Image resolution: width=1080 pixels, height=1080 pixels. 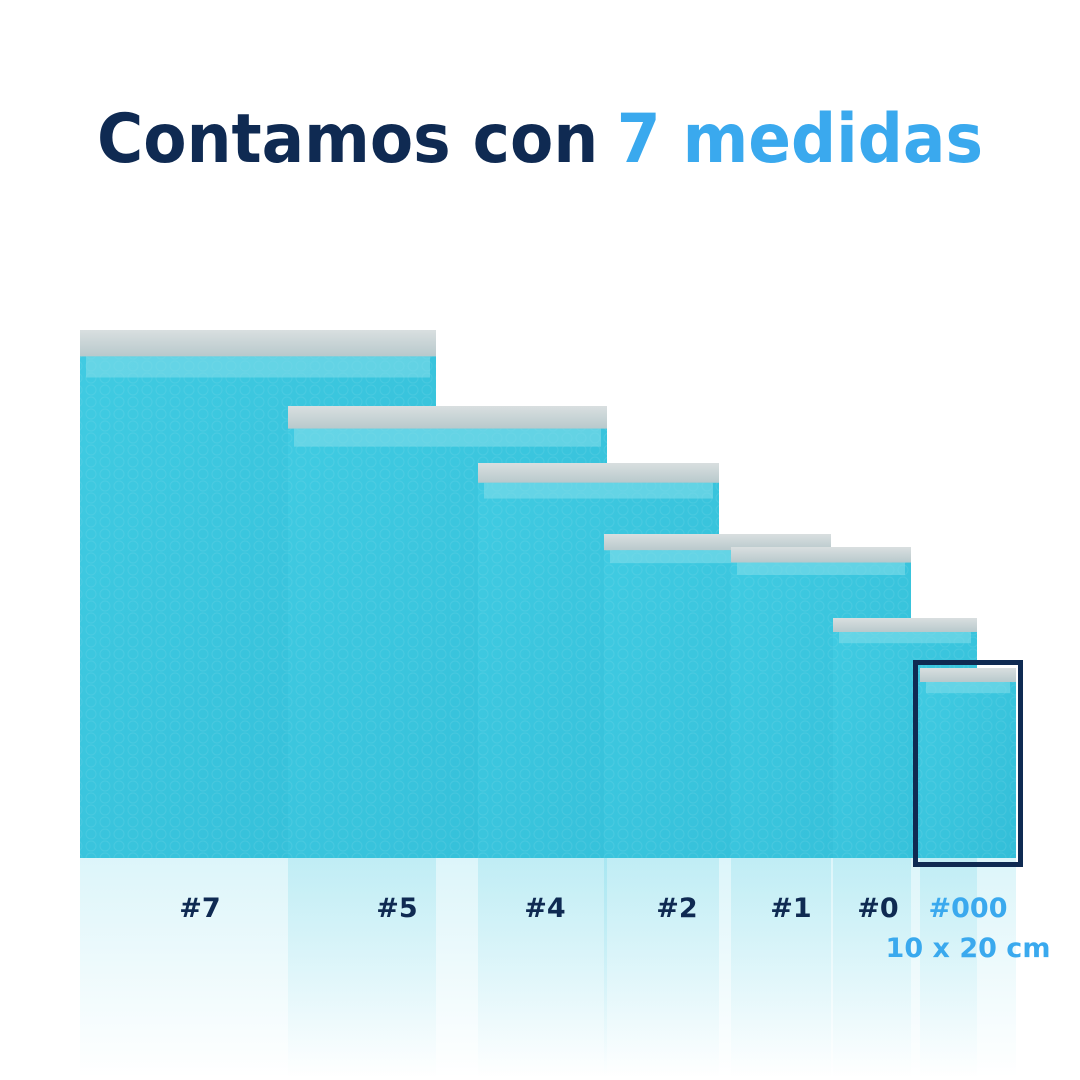 What do you see at coordinates (790, 908) in the screenshot?
I see `size-label: #1` at bounding box center [790, 908].